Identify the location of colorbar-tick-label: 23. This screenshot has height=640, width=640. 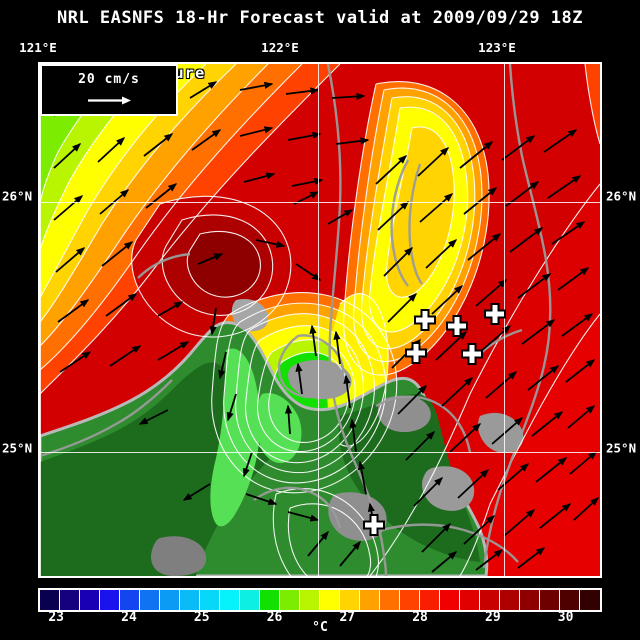
(56, 617).